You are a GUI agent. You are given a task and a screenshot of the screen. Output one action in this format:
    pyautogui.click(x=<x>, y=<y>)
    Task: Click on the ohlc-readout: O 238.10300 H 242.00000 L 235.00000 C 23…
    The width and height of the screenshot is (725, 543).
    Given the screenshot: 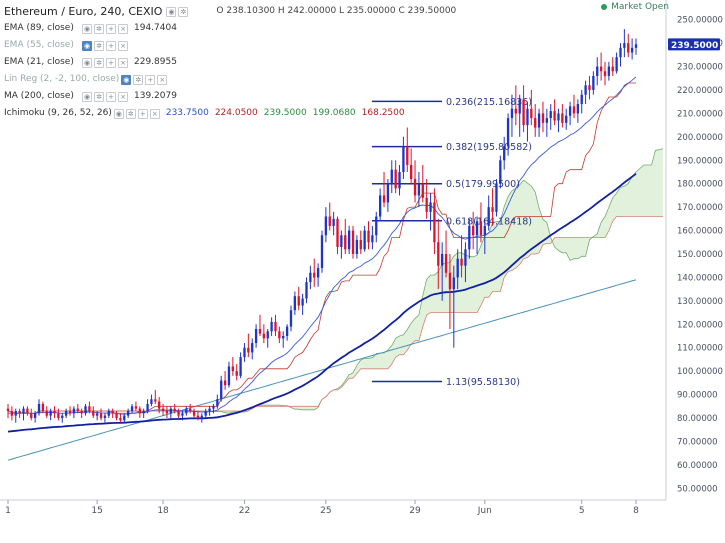 What is the action you would take?
    pyautogui.click(x=336, y=11)
    